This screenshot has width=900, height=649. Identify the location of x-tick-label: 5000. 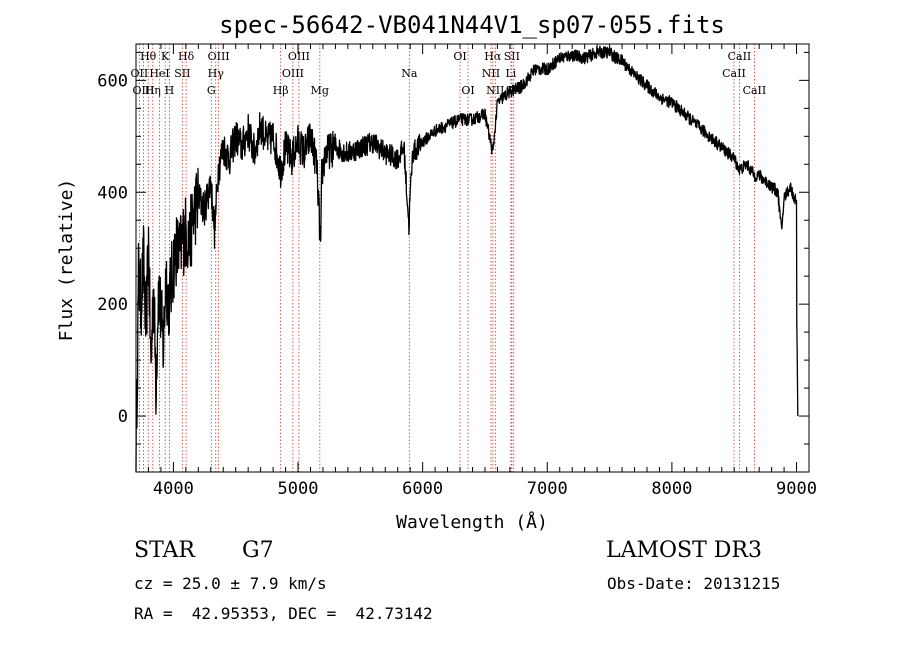
(298, 489).